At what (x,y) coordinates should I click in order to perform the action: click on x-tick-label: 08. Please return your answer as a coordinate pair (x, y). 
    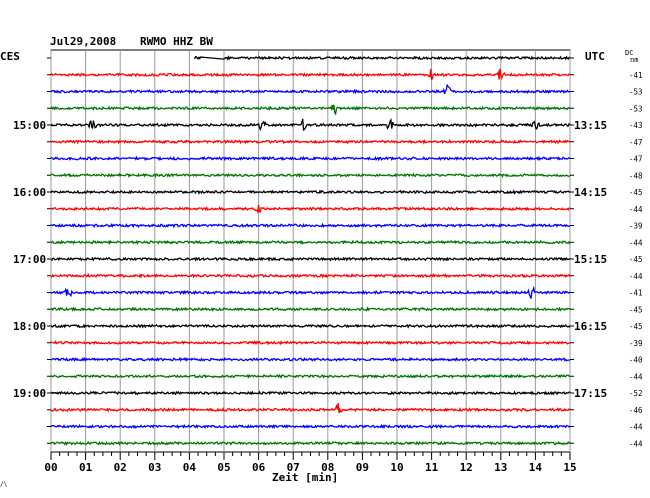
    Looking at the image, I should click on (327, 467).